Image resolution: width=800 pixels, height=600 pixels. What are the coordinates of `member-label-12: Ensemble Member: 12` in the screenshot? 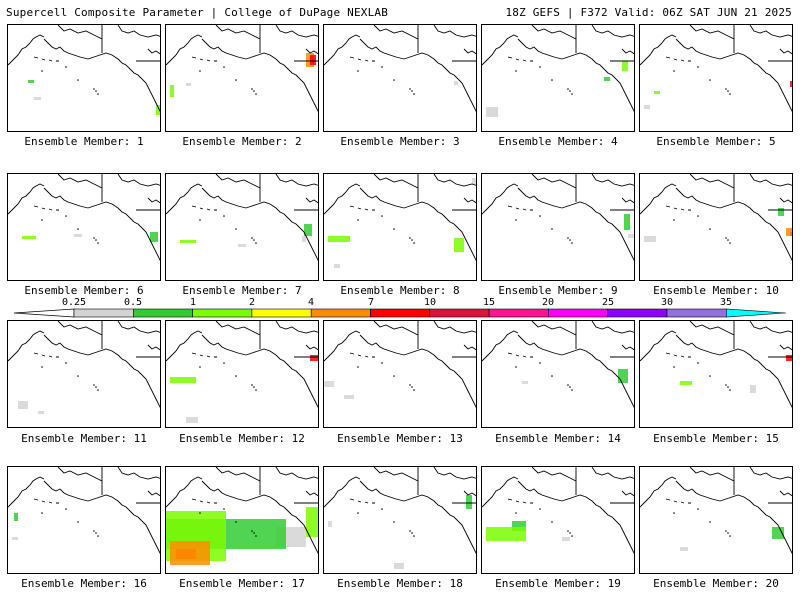 It's located at (242, 438).